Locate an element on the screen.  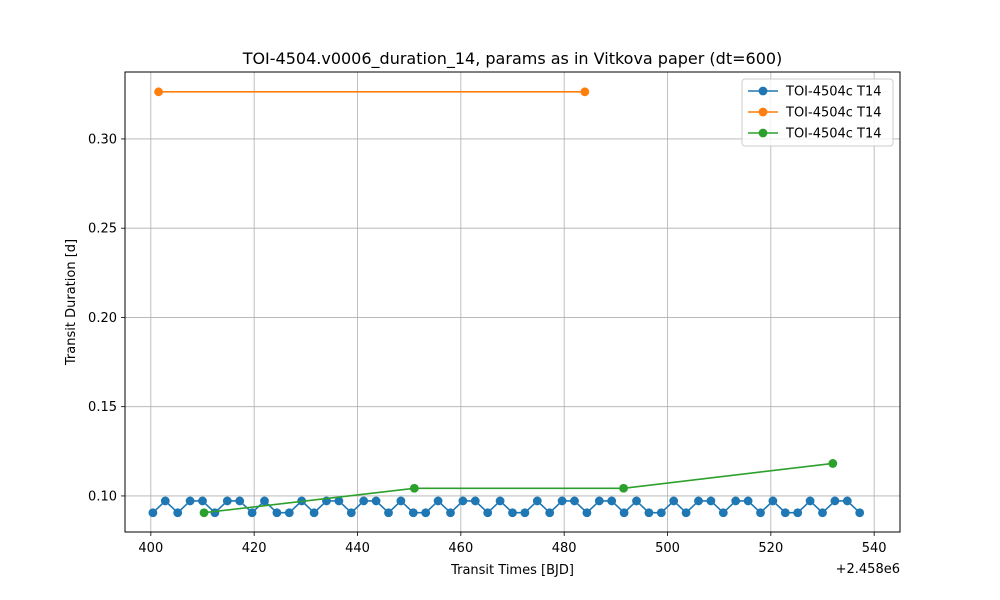
x-axis-label: Transit Times [BJD] is located at coordinates (512, 570).